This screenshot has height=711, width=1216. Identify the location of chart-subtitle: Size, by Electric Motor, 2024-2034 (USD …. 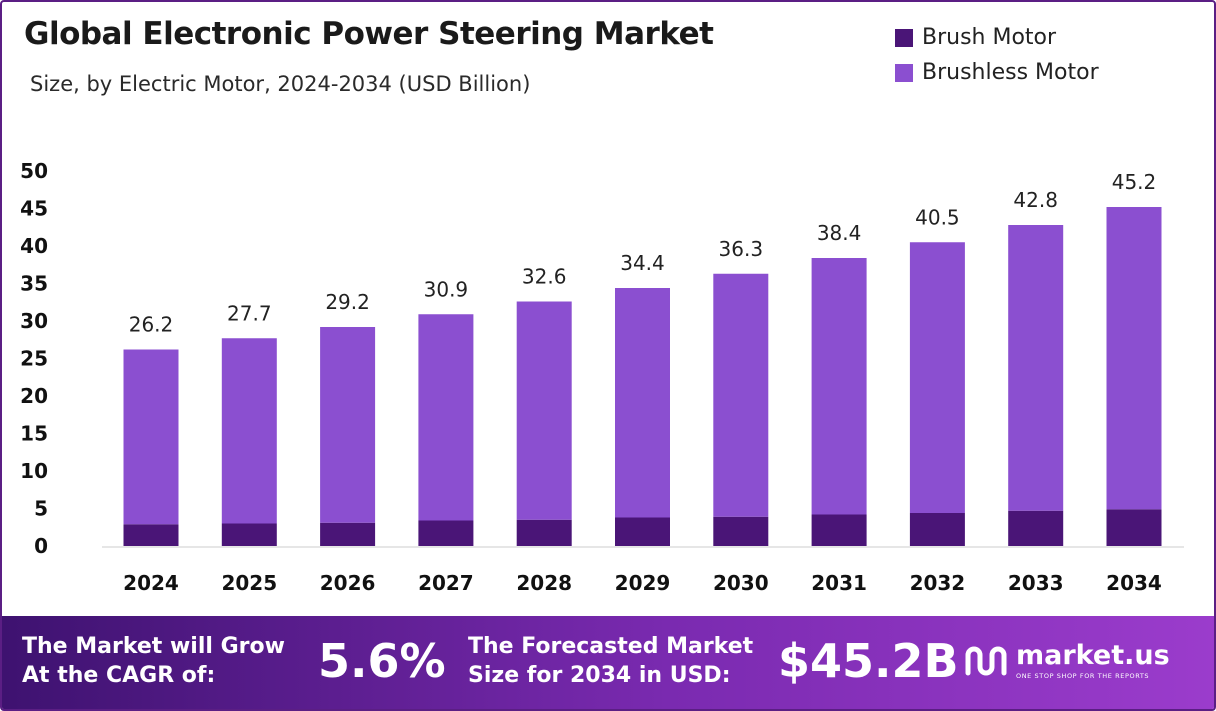
(280, 84).